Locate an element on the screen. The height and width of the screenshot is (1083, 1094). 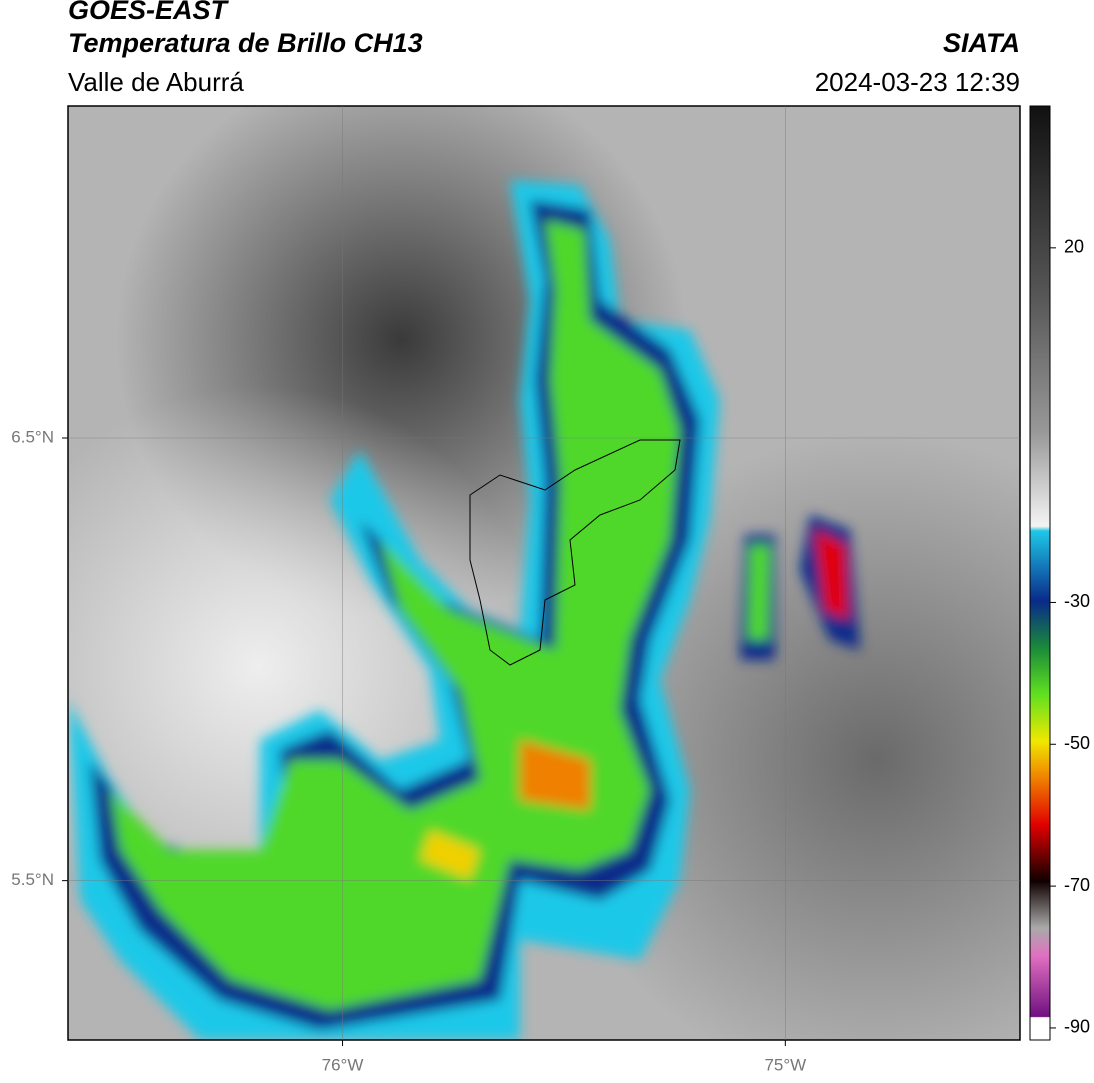
colorbar-tick-label: -30 is located at coordinates (1077, 601).